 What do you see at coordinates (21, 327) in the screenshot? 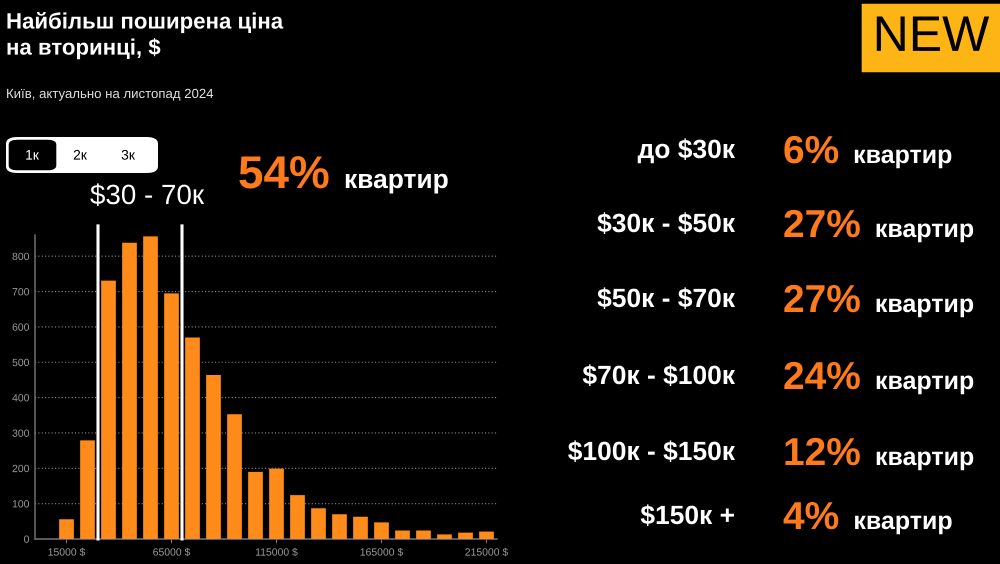
I see `y-tick-label: 600` at bounding box center [21, 327].